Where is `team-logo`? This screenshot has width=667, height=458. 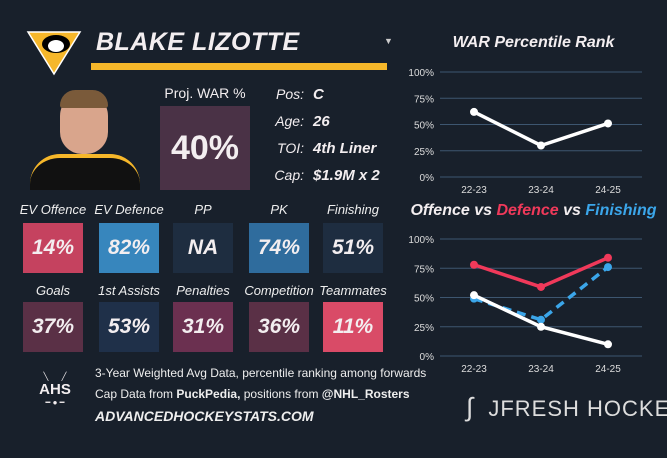 team-logo is located at coordinates (54, 50).